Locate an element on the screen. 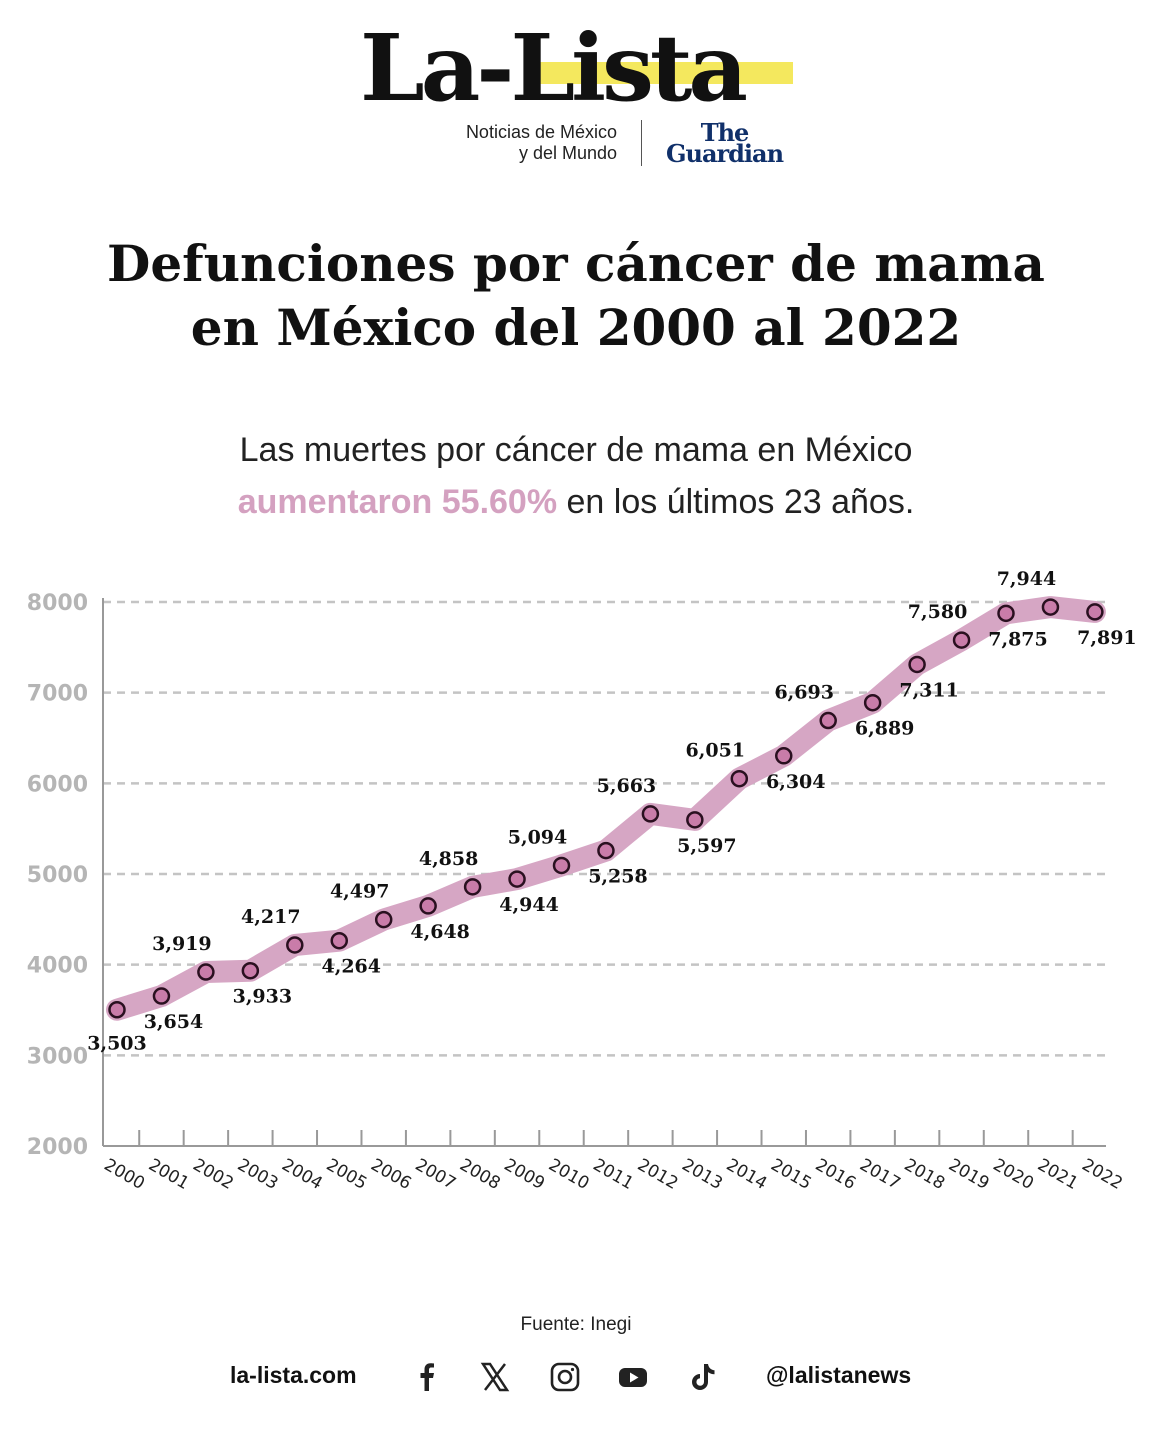 This screenshot has height=1440, width=1152. x-tick-label: 2011 is located at coordinates (612, 1174).